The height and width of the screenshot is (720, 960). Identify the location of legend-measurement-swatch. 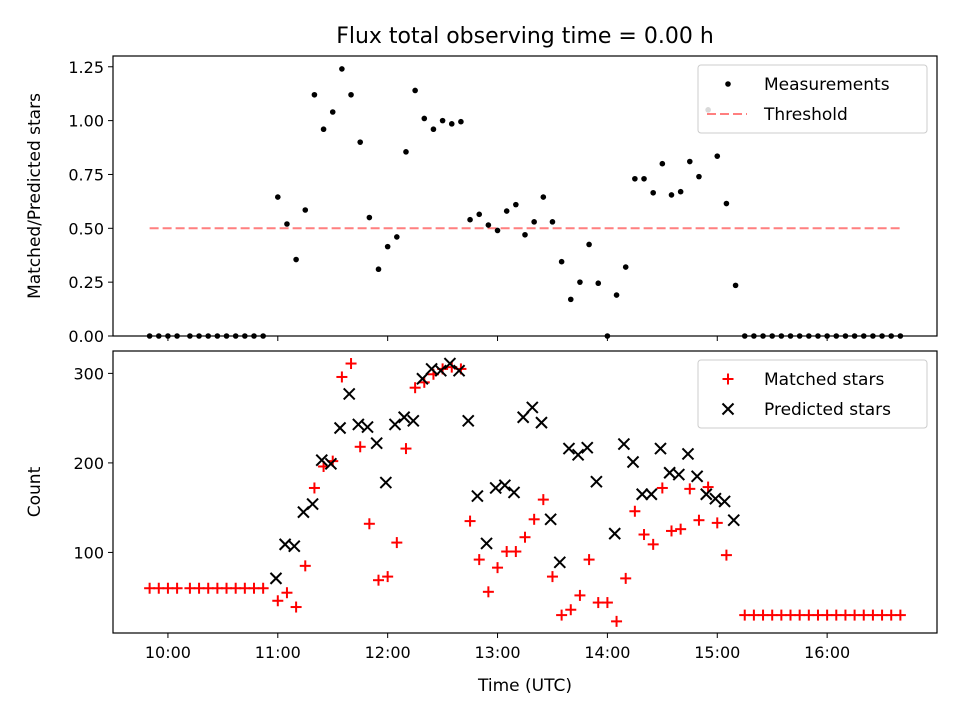
(728, 84).